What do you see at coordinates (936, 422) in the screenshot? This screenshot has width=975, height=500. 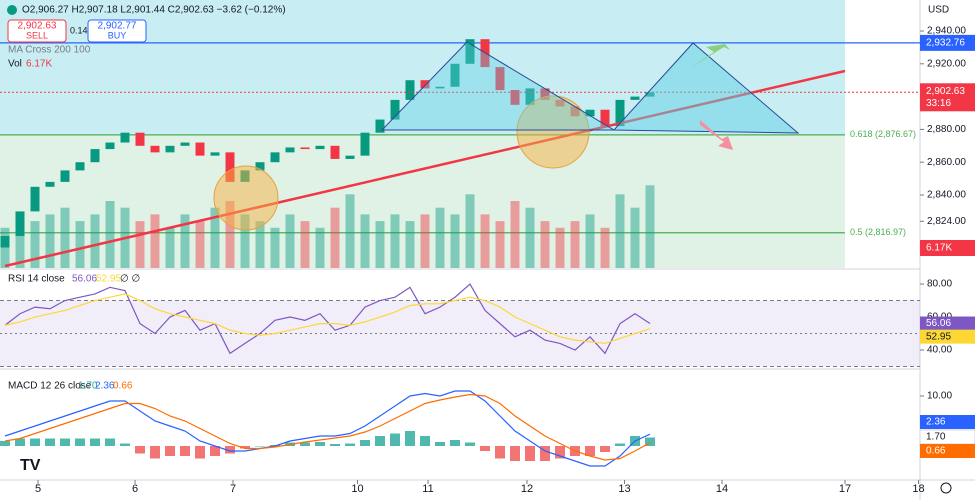 I see `macd-tag-label: 2.36` at bounding box center [936, 422].